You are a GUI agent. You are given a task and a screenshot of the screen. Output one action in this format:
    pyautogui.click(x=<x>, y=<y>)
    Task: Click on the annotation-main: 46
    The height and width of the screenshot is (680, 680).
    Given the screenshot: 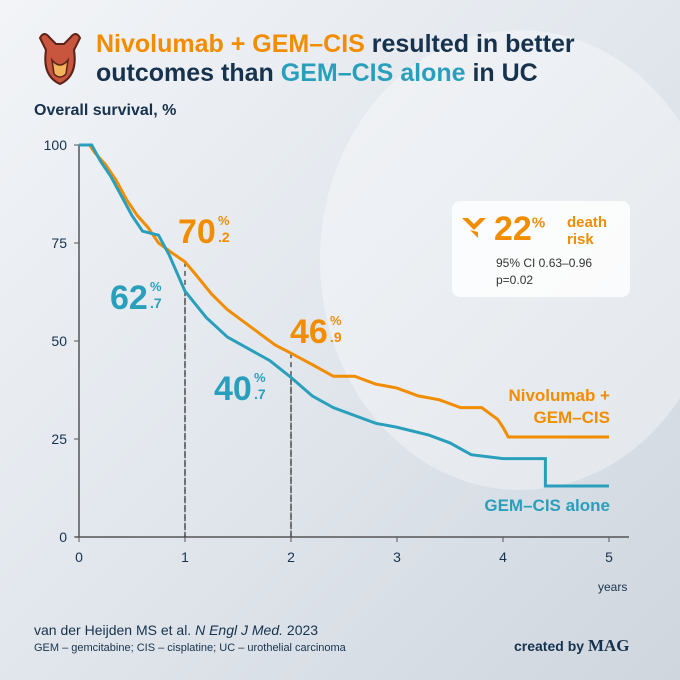 What is the action you would take?
    pyautogui.click(x=309, y=332)
    